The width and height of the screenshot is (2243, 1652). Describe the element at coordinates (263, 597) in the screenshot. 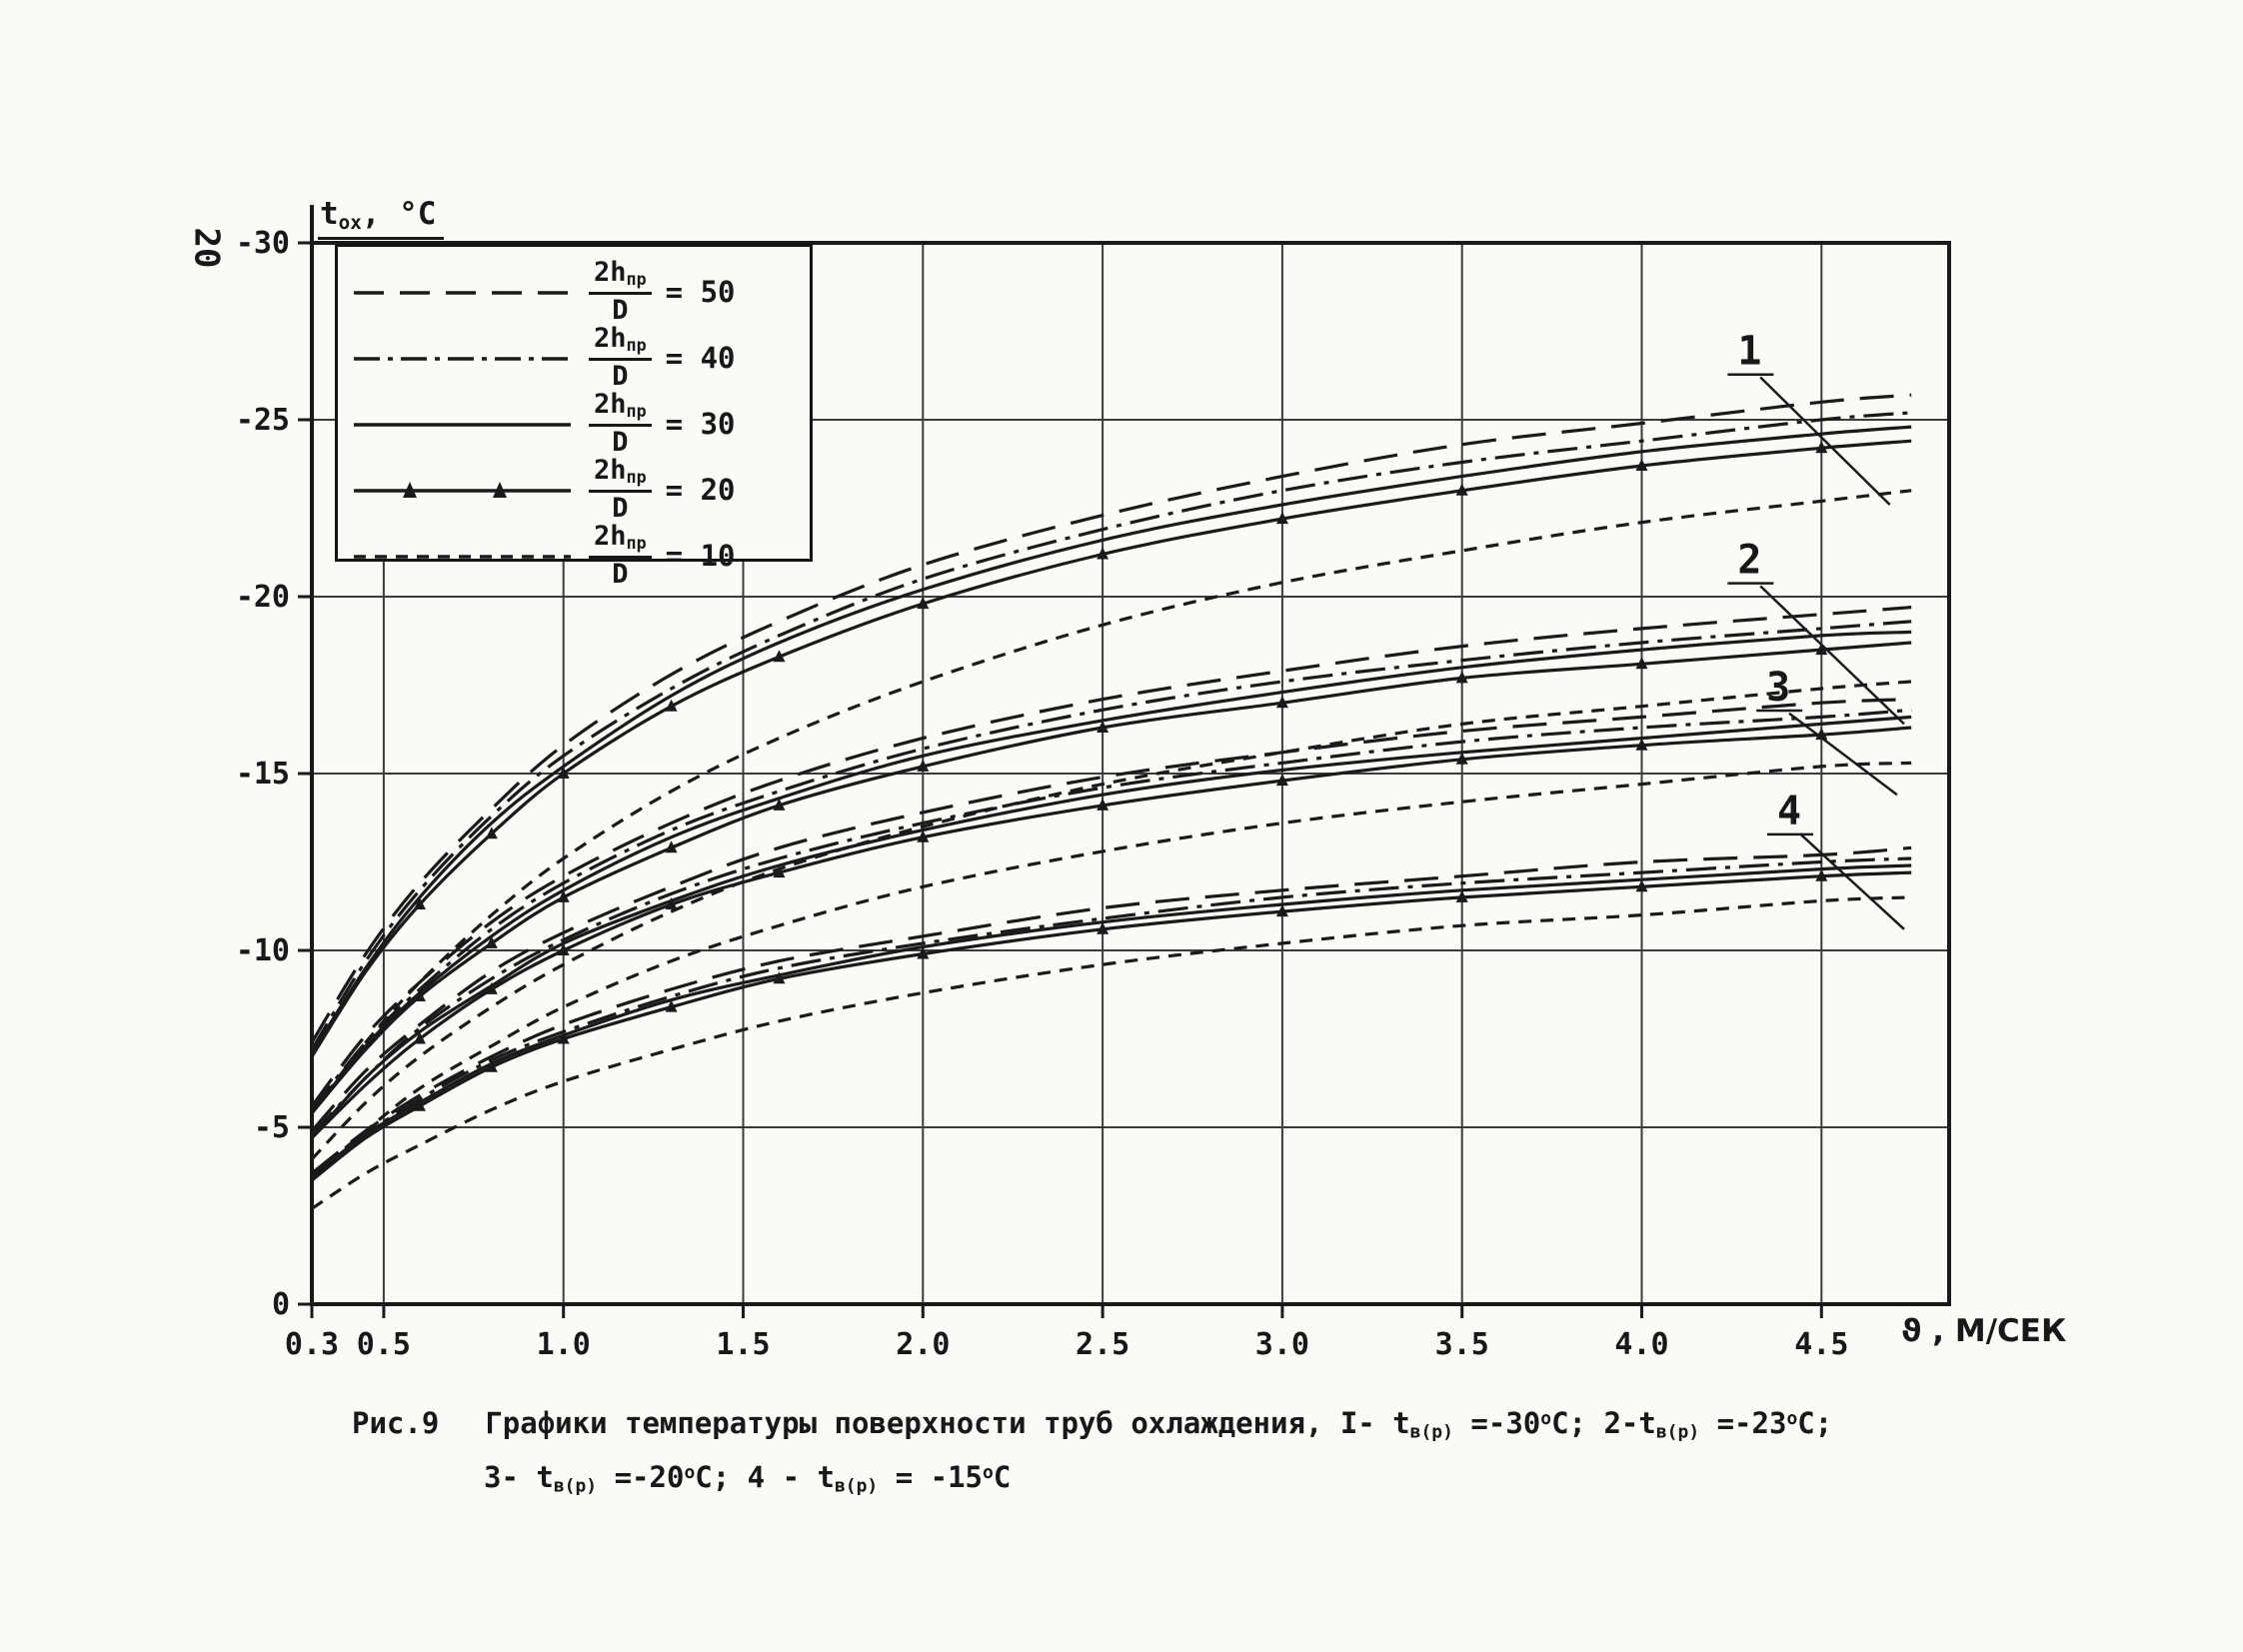

I see `y-tick-label: -20` at that location.